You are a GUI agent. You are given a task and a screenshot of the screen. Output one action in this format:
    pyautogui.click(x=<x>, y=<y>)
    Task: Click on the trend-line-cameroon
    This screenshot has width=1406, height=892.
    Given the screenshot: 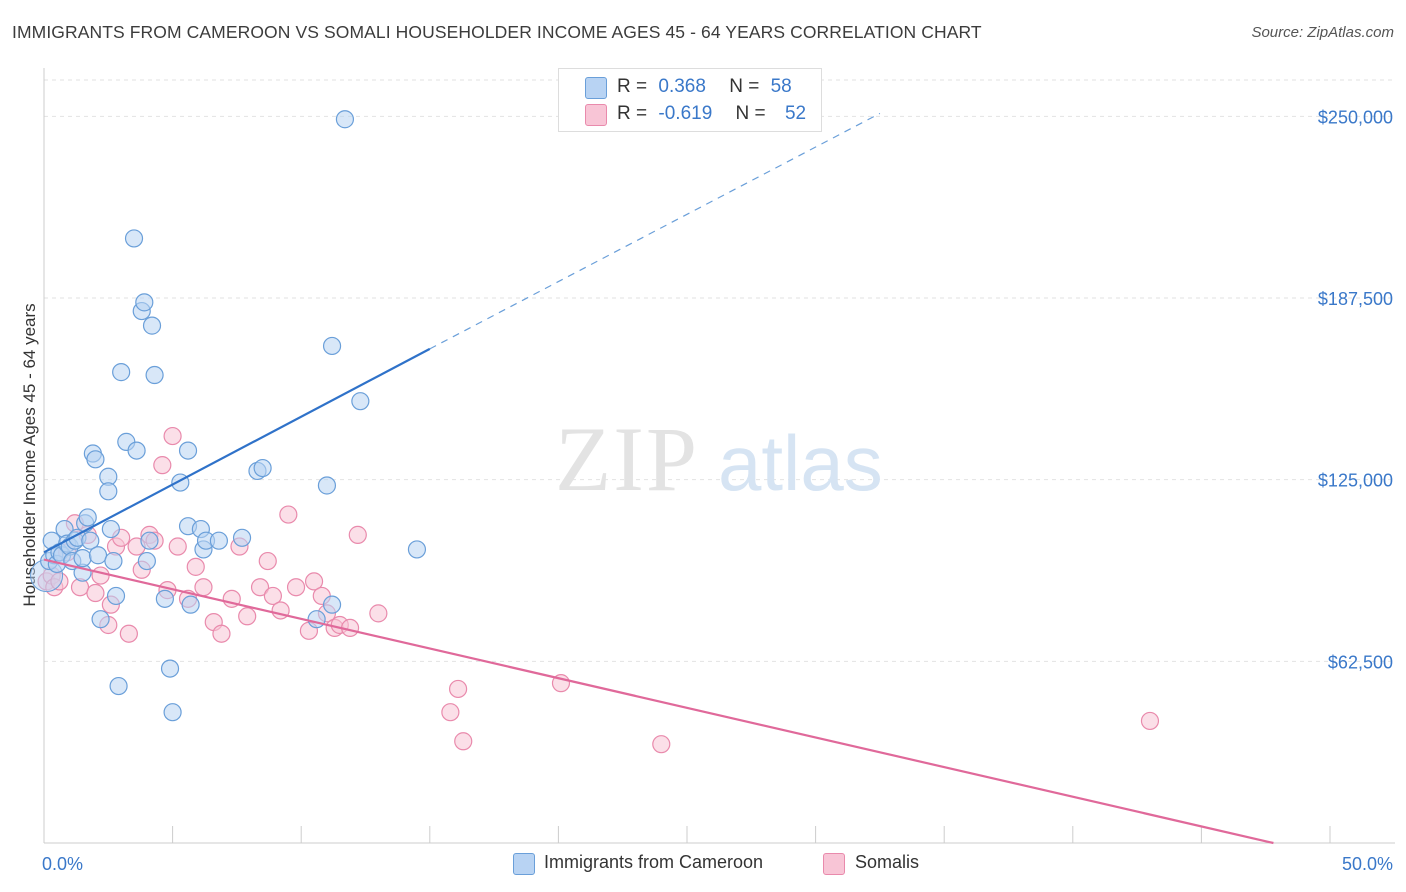 What is the action you would take?
    pyautogui.click(x=237, y=450)
    